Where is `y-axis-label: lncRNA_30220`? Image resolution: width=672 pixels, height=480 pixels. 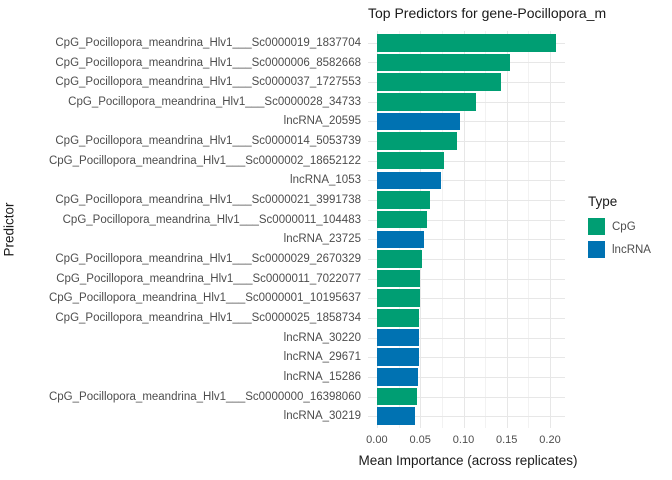 y-axis-label: lncRNA_30220 is located at coordinates (322, 337).